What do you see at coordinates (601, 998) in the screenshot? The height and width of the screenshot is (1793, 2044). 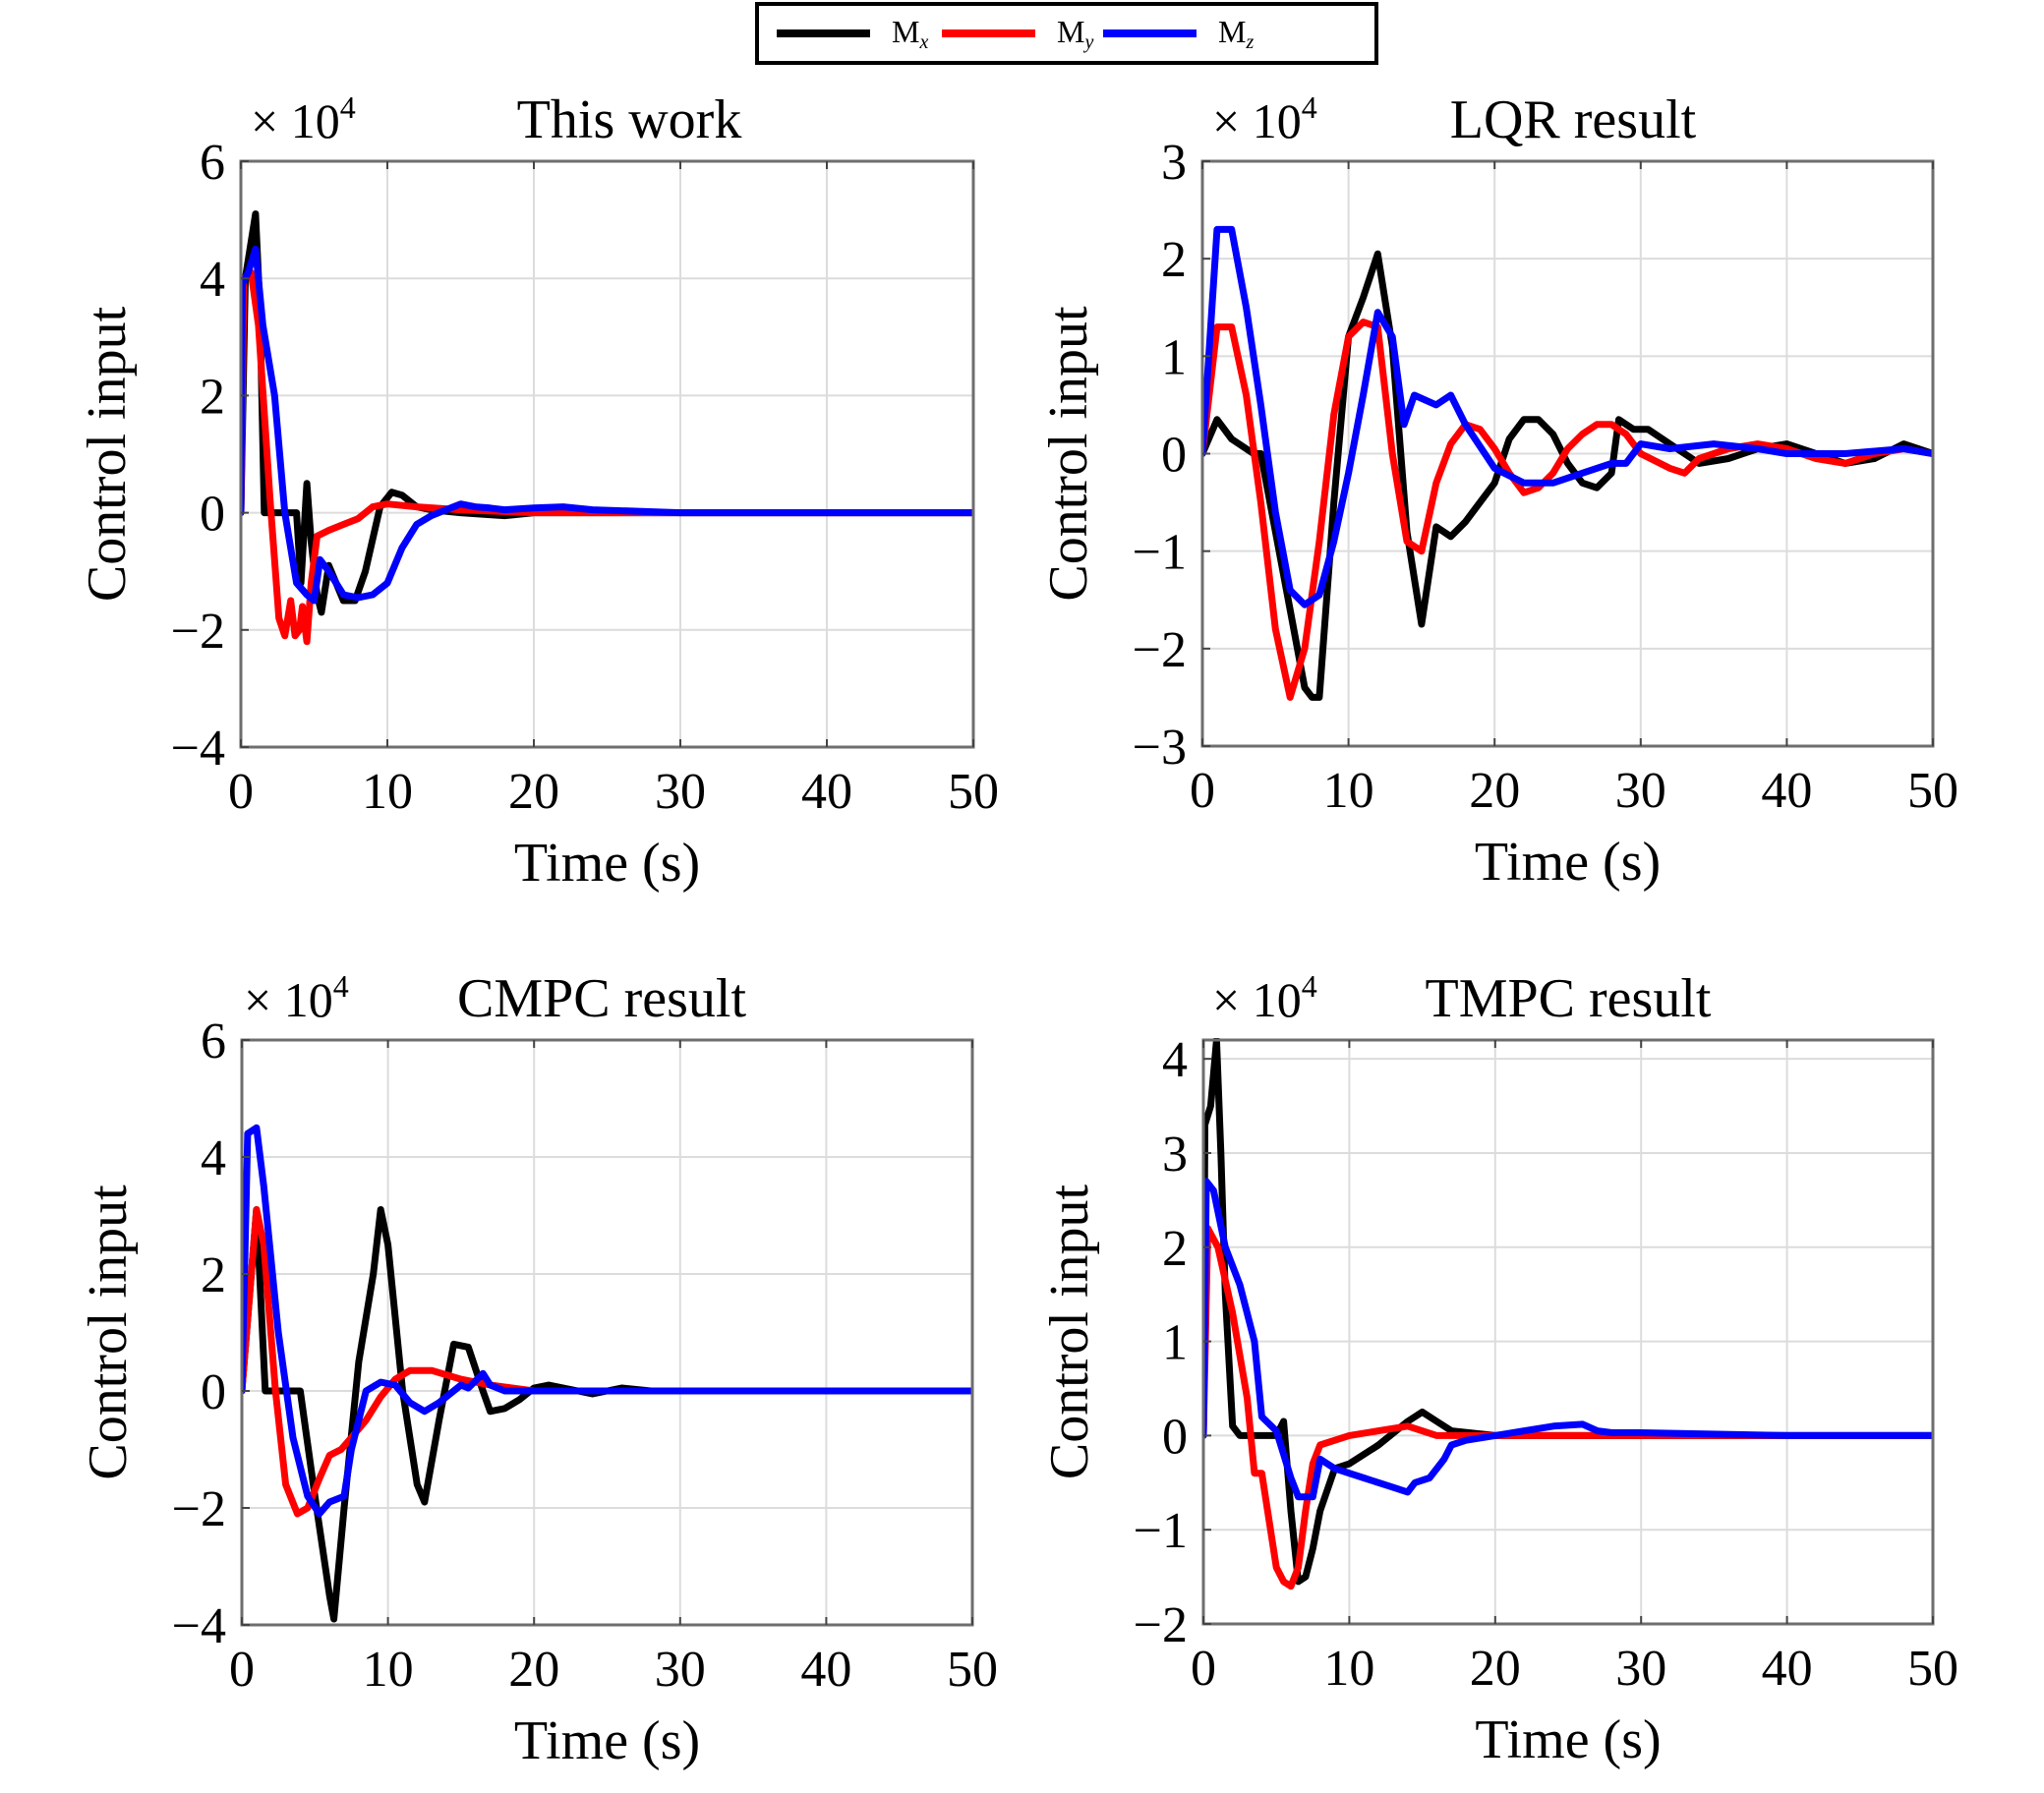 I see `subplot-title: CMPC result` at bounding box center [601, 998].